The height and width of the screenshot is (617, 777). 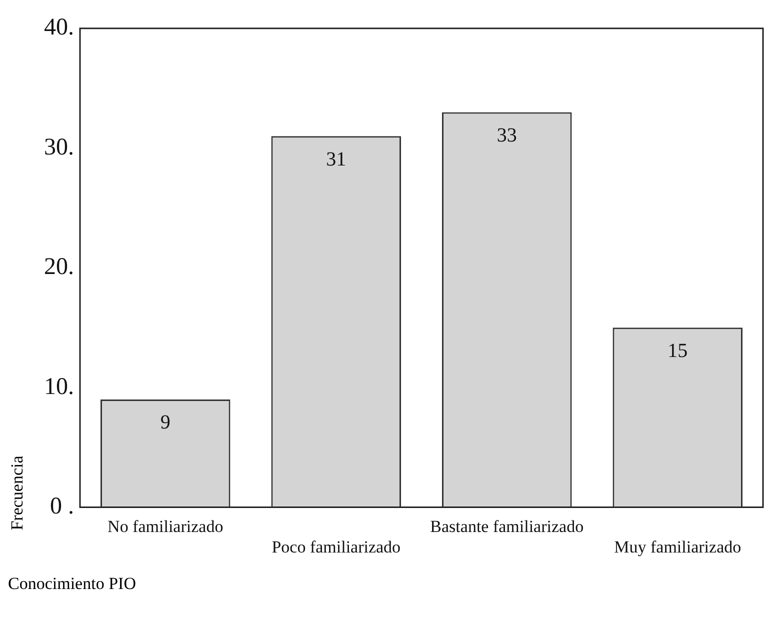 What do you see at coordinates (507, 526) in the screenshot?
I see `x-tick-label: Bastante familiarizado` at bounding box center [507, 526].